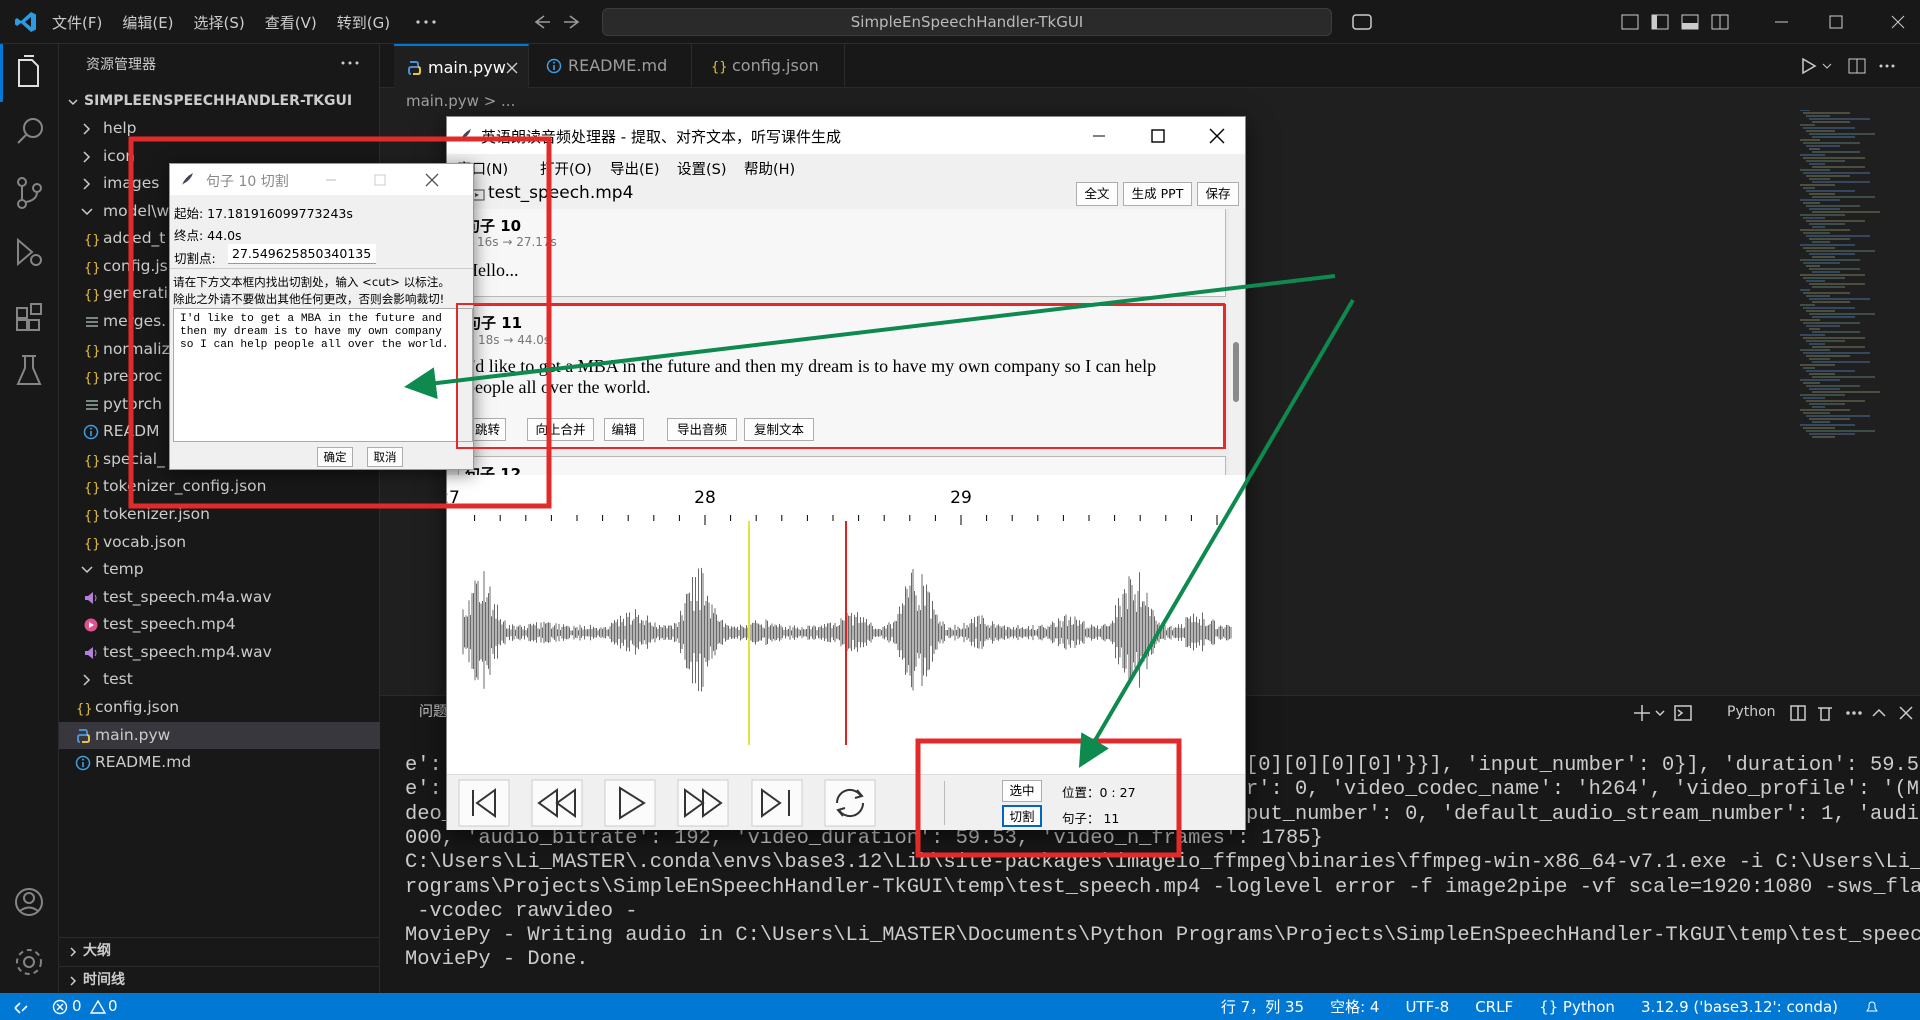 Image resolution: width=1920 pixels, height=1020 pixels. Describe the element at coordinates (73, 102) in the screenshot. I see `chevron-open` at that location.